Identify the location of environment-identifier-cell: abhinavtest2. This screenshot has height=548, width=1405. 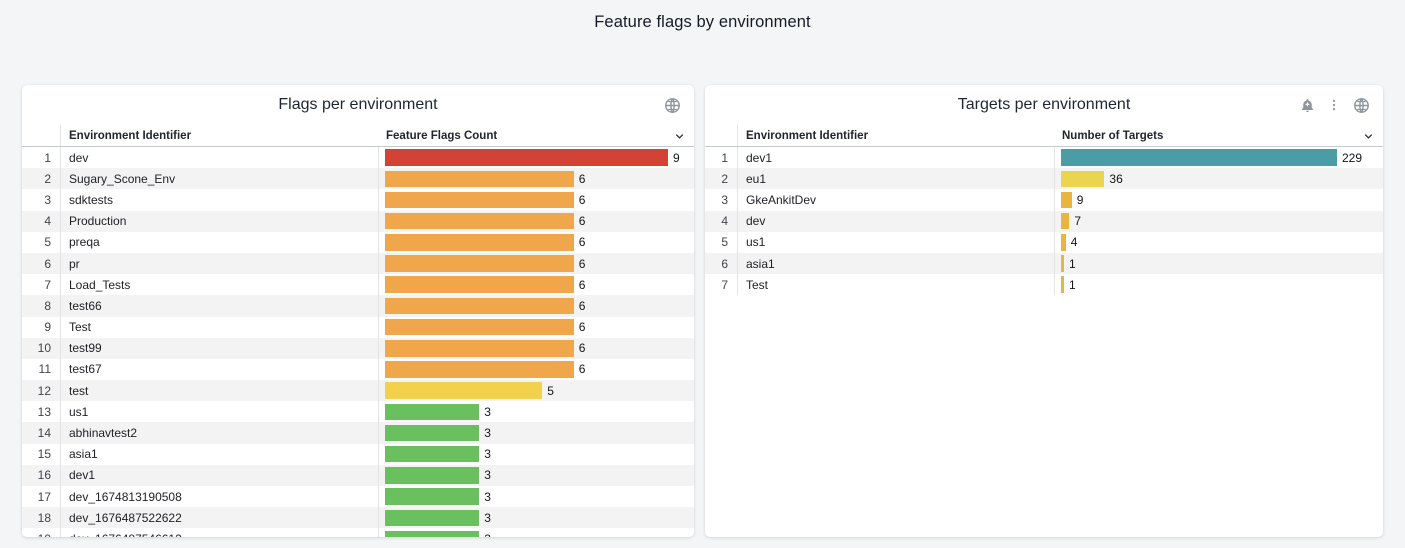
(219, 433).